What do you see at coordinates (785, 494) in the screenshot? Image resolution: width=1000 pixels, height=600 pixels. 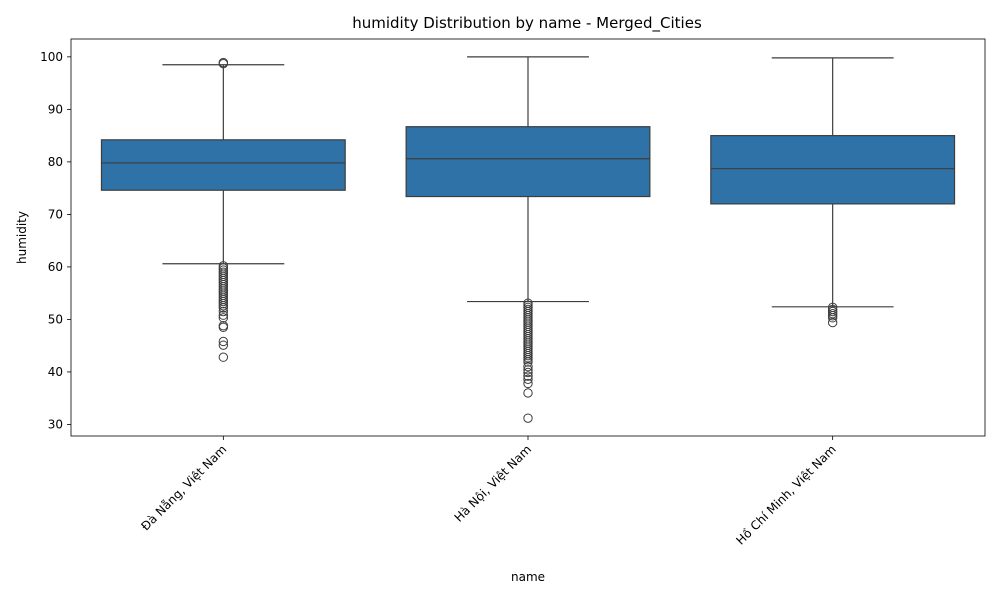 I see `x-tick-label: Hồ Chí Minh, Việt Nam` at bounding box center [785, 494].